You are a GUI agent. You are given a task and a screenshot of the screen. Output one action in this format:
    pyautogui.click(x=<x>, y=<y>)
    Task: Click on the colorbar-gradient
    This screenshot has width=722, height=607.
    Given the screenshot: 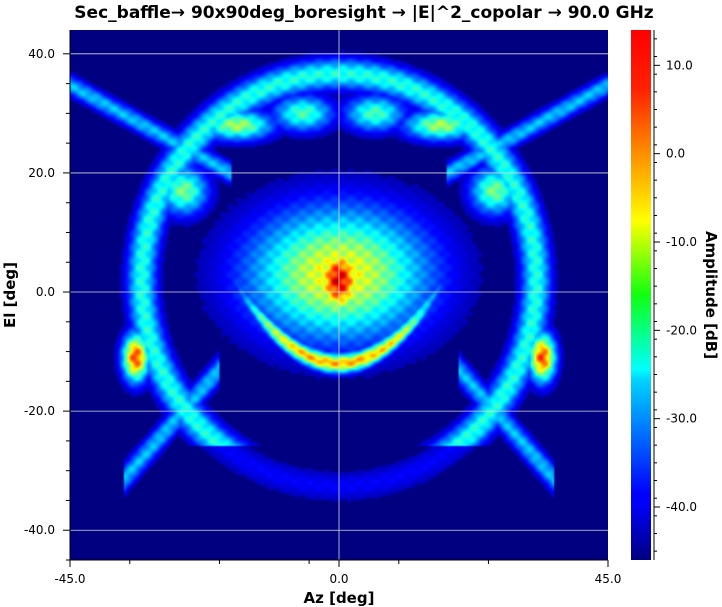 What is the action you would take?
    pyautogui.click(x=641, y=295)
    